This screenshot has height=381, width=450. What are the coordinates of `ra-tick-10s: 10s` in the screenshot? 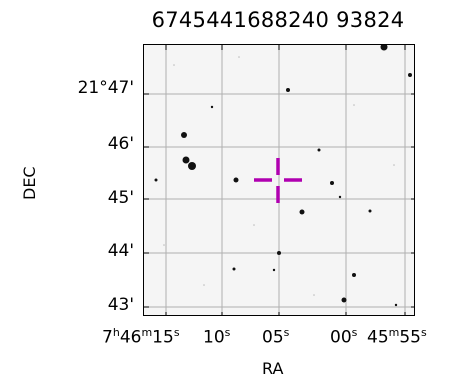 It's located at (217, 337).